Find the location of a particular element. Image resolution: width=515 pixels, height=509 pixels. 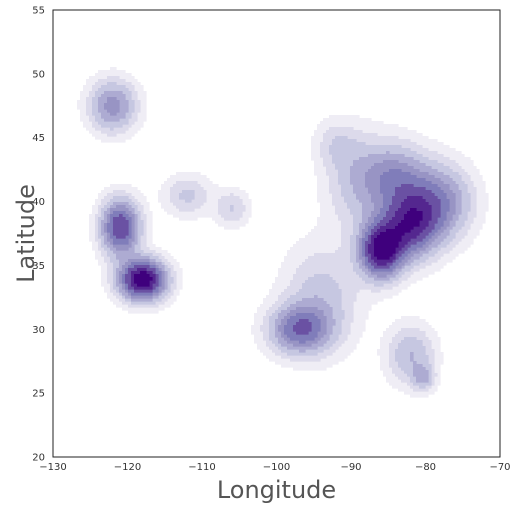

y-tick-label: 25 is located at coordinates (38, 394).